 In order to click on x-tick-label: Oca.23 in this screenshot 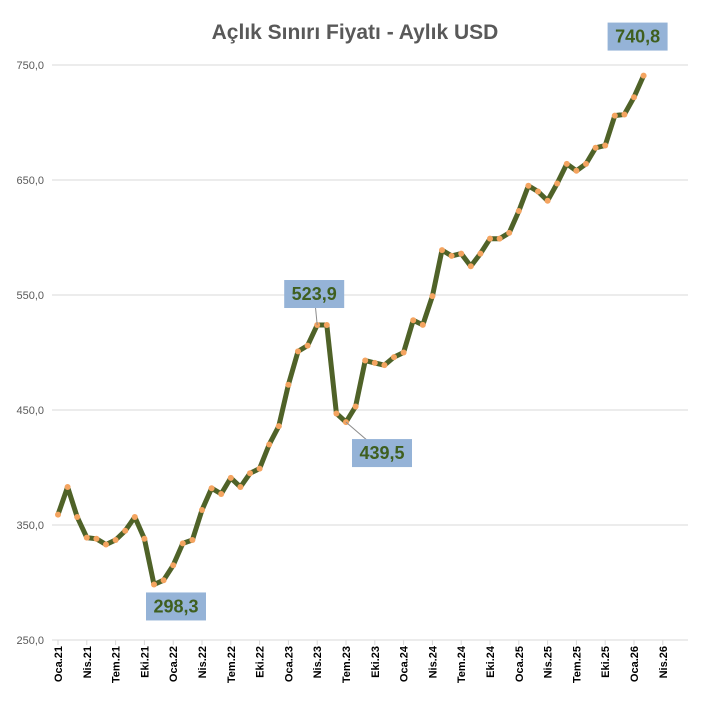, I will do `click(289, 664)`.